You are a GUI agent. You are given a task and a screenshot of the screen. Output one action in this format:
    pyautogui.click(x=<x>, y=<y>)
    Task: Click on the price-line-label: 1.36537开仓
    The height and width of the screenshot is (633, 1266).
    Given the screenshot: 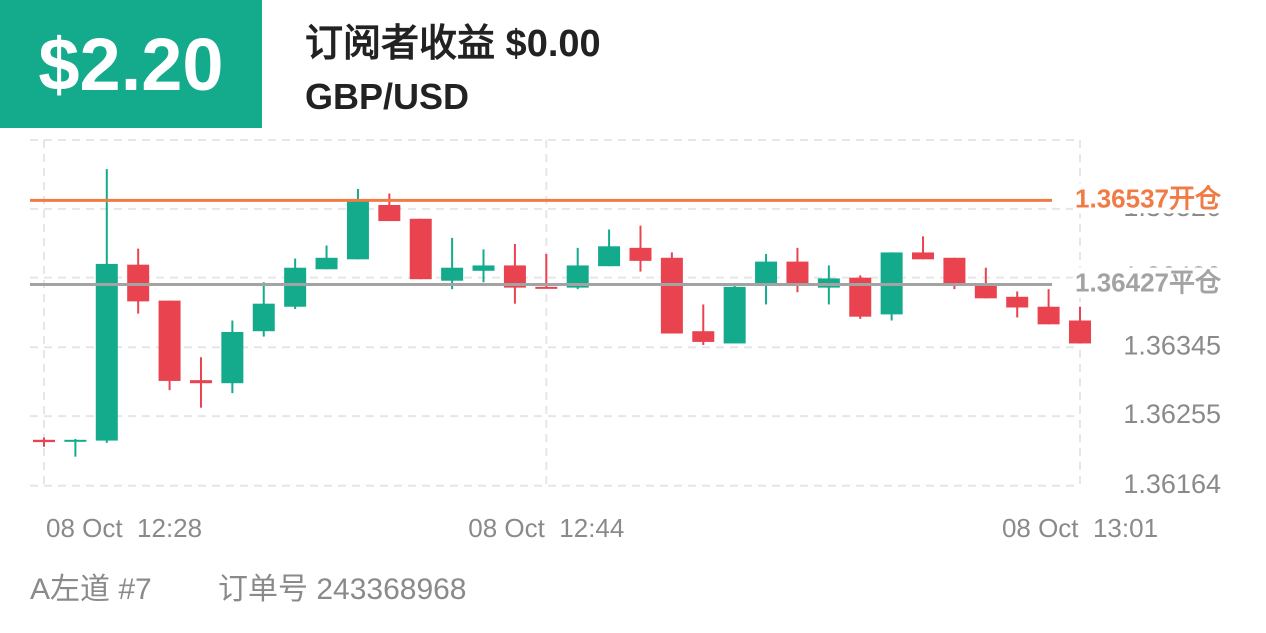 What is the action you would take?
    pyautogui.click(x=1148, y=198)
    